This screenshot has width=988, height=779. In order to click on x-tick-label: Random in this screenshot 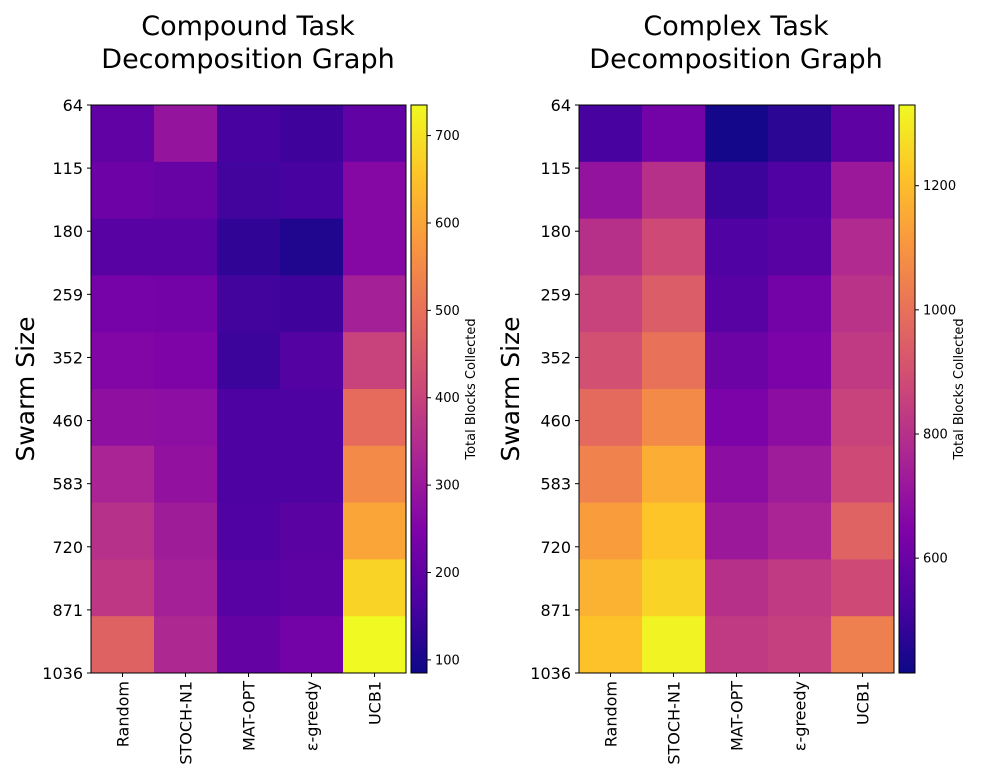, I will do `click(611, 714)`.